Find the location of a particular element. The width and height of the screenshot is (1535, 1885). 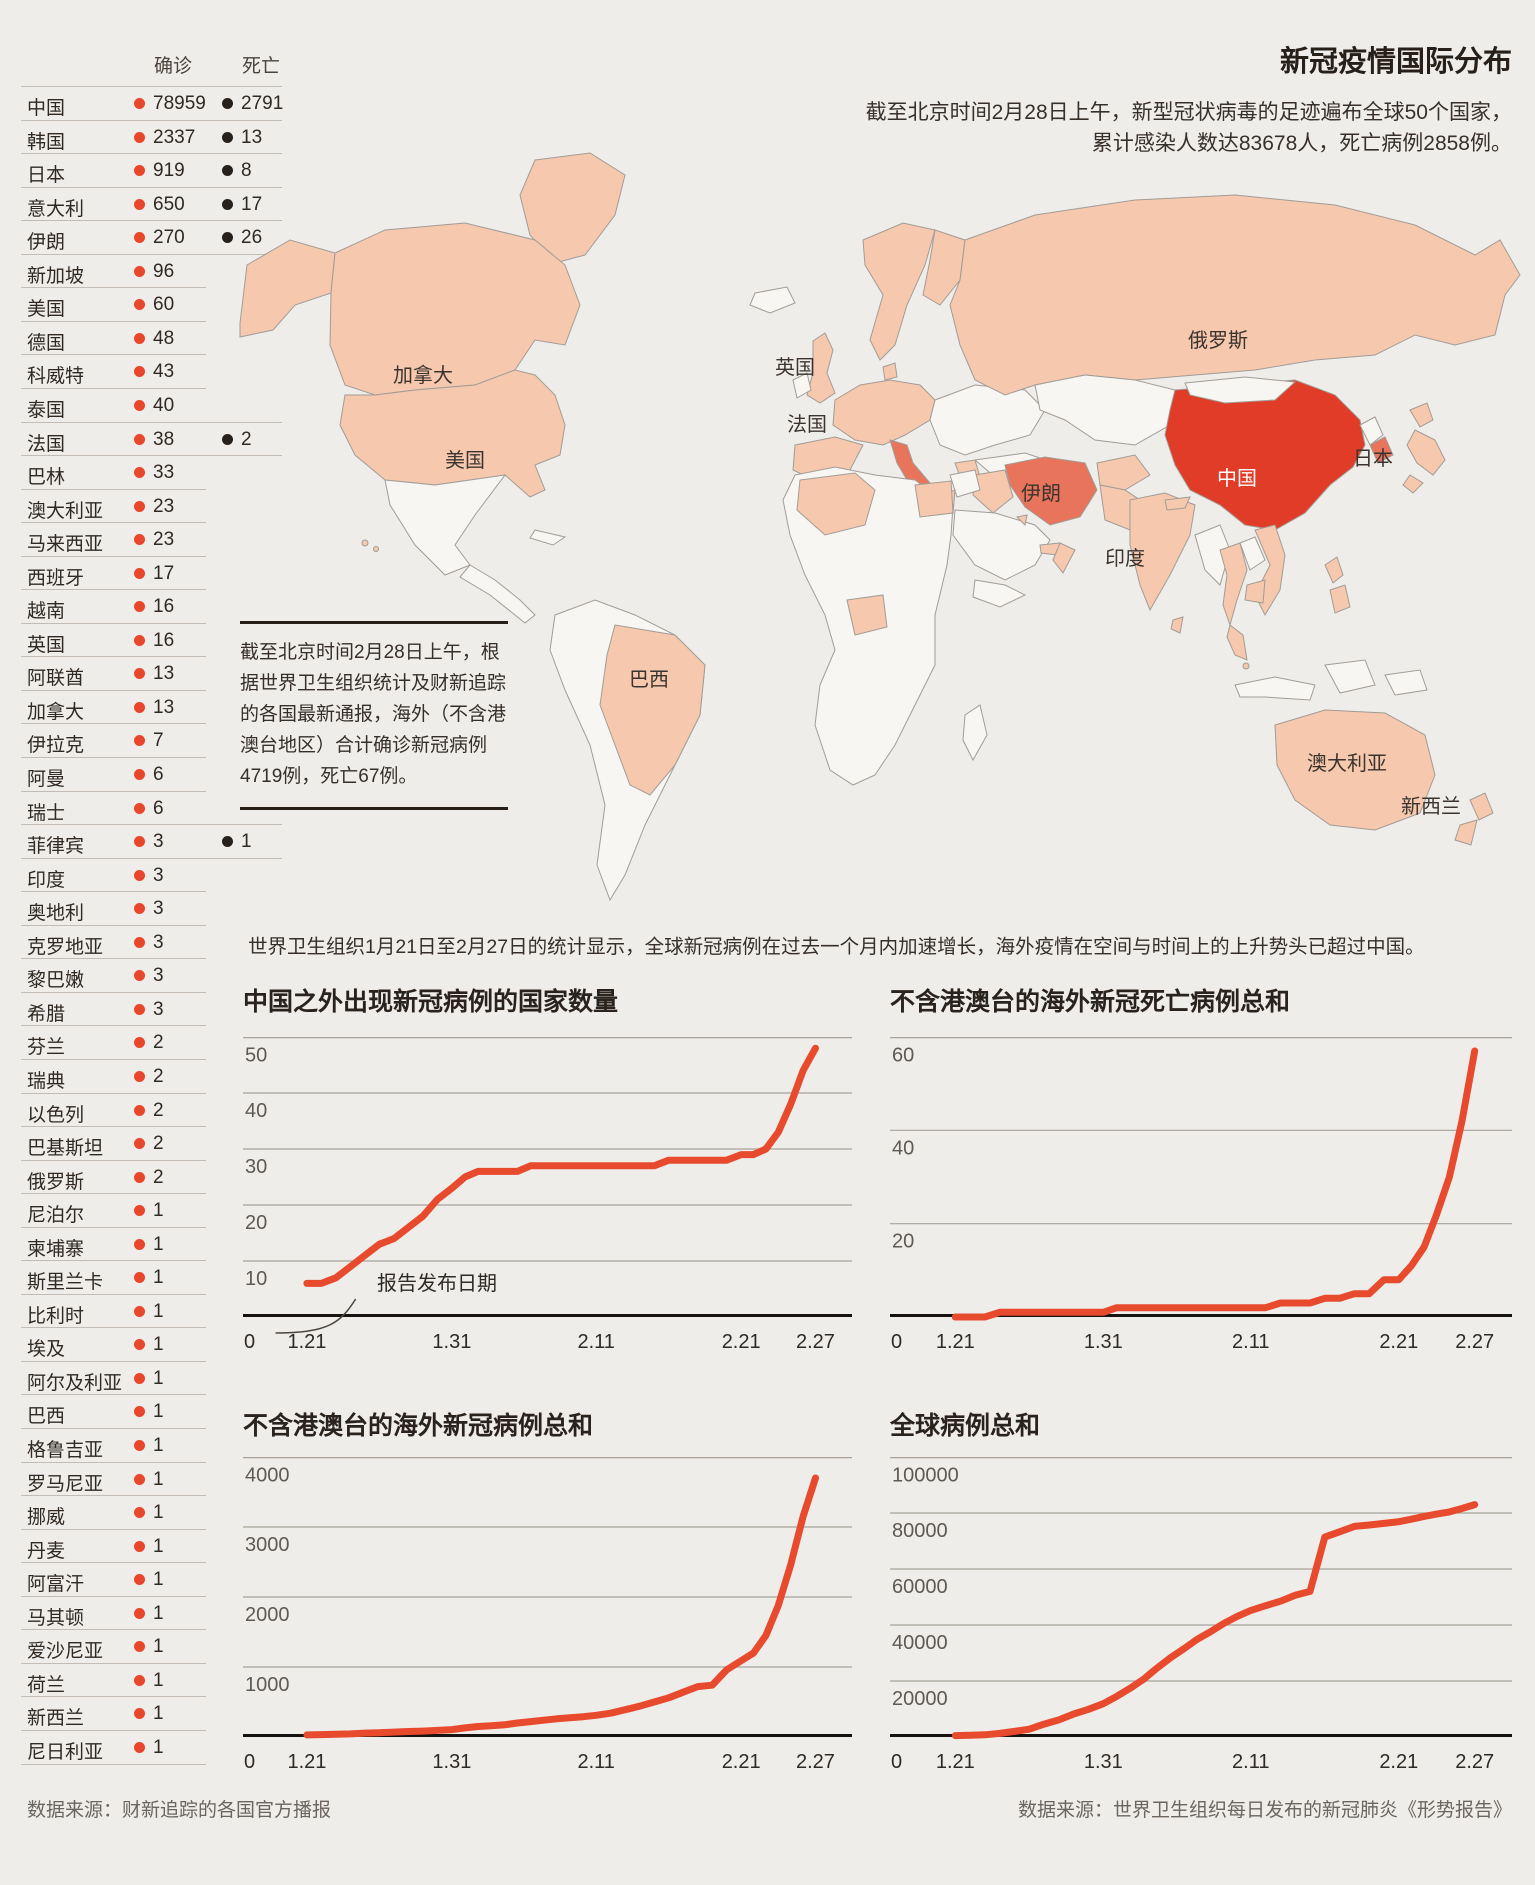

confirmed-count: 33 is located at coordinates (164, 473).